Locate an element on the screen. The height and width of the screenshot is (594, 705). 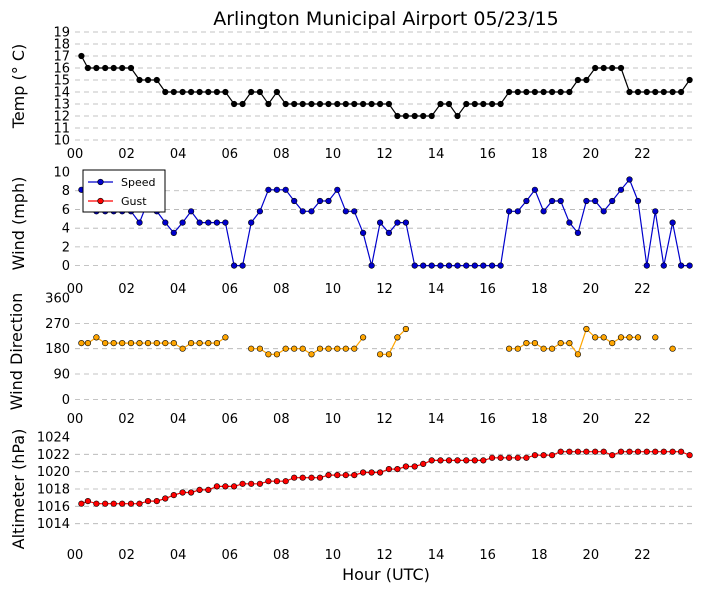
y-tick-label: 270 is located at coordinates (57, 324).